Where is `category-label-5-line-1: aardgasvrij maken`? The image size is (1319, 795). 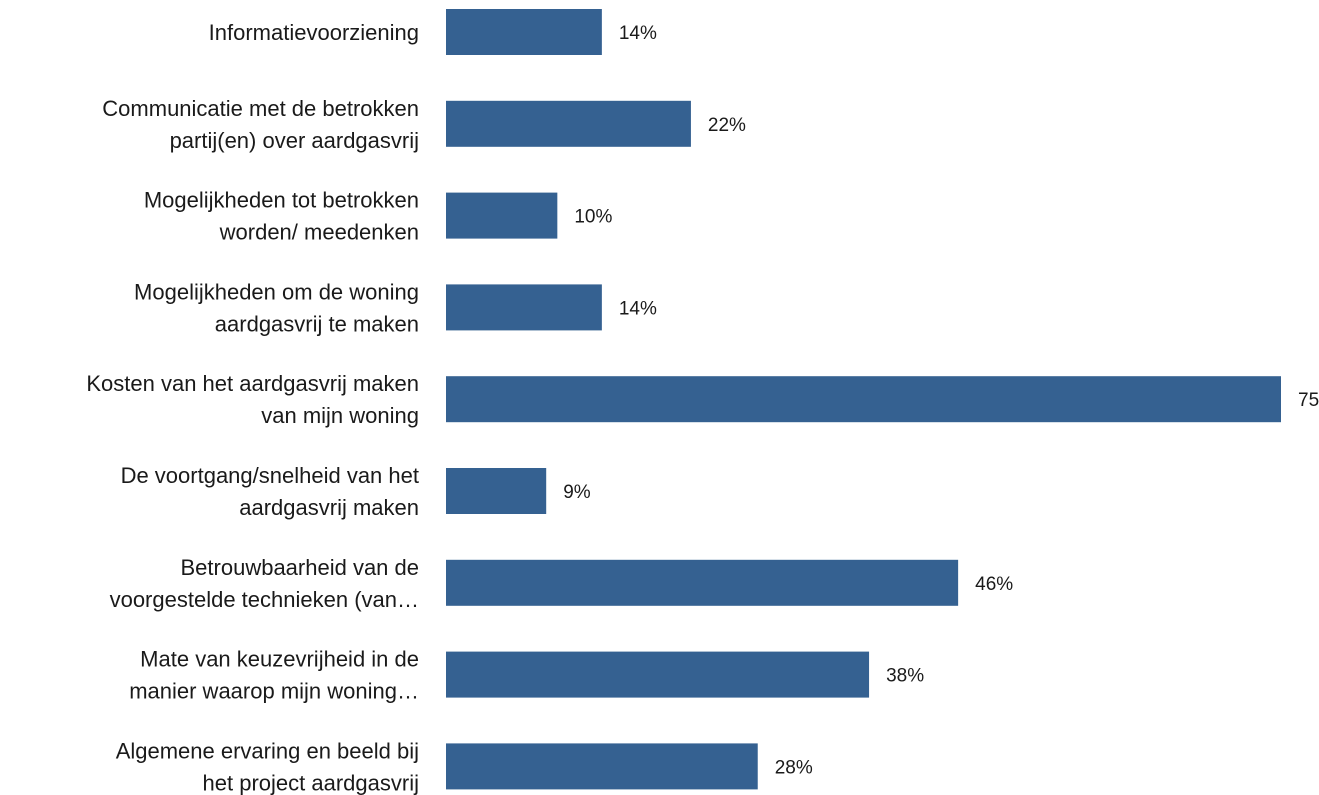
category-label-5-line-1: aardgasvrij maken is located at coordinates (329, 507).